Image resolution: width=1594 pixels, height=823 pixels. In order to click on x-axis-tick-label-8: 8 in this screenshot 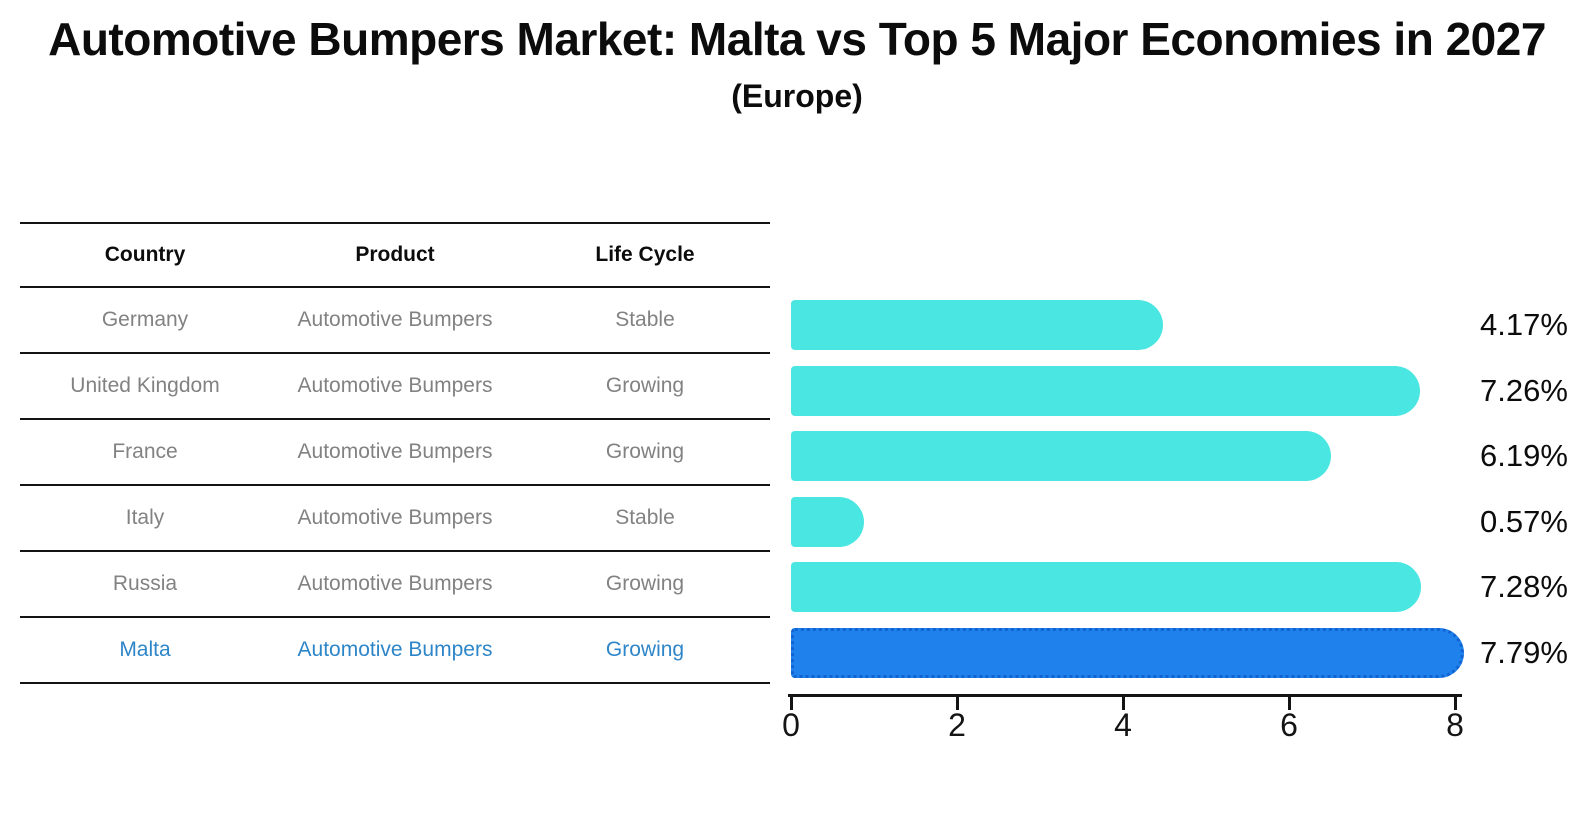, I will do `click(1455, 725)`.